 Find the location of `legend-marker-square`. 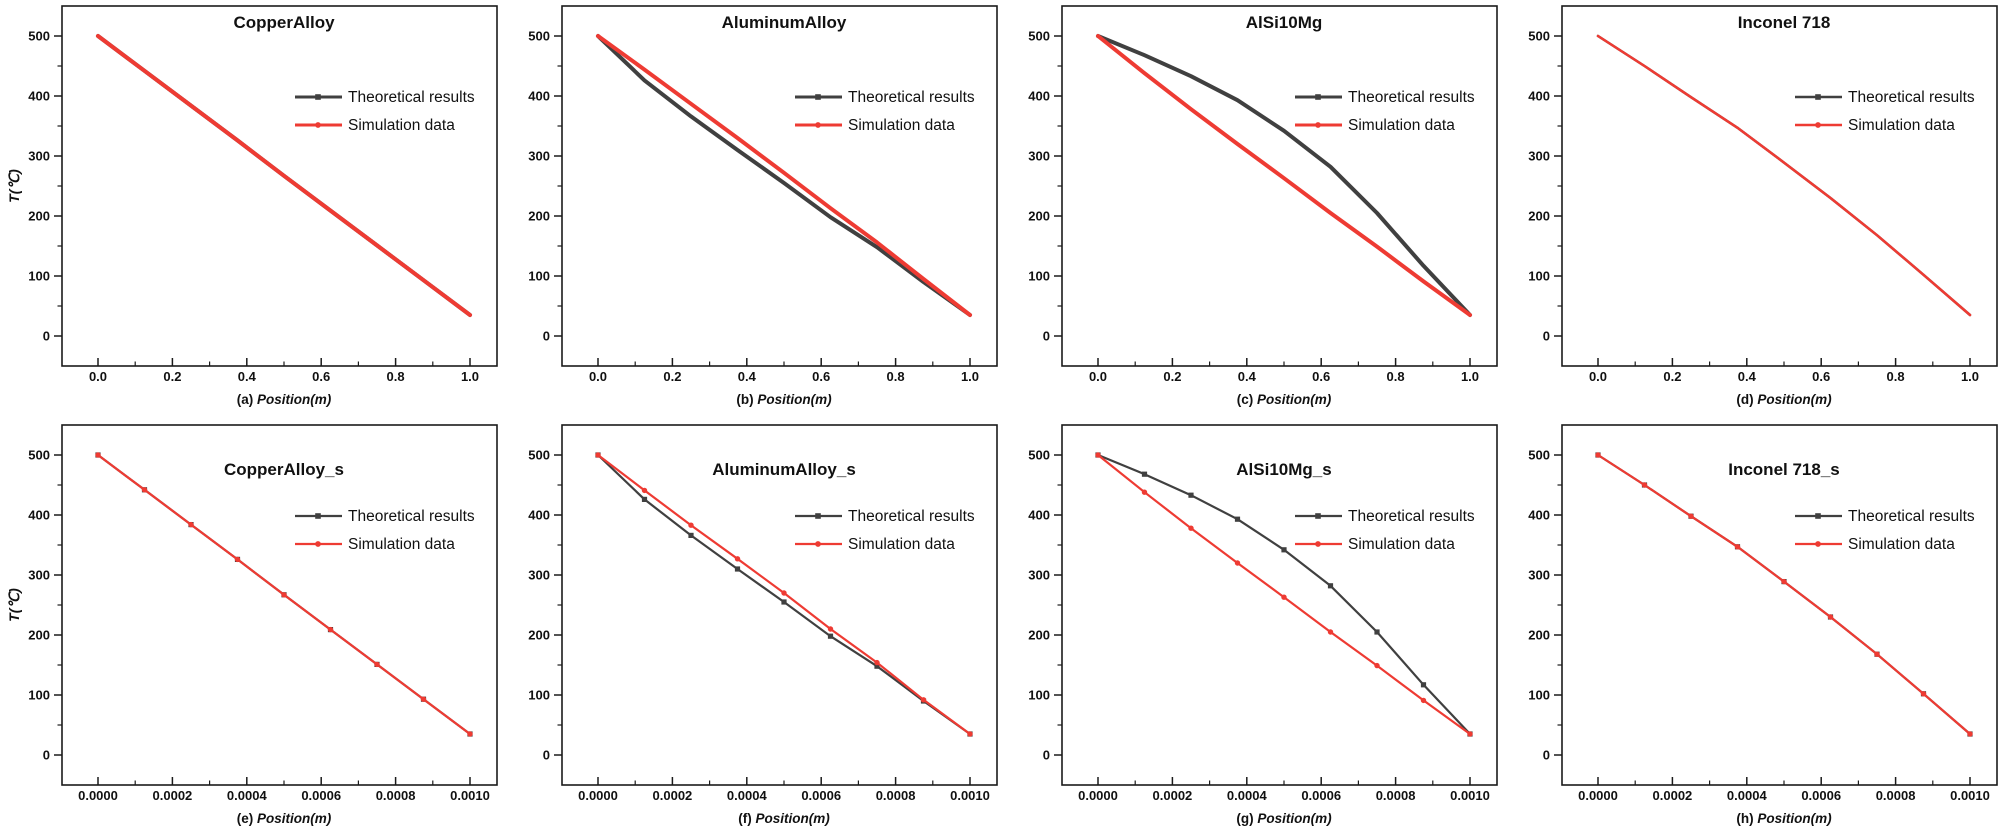

legend-marker-square is located at coordinates (318, 516).